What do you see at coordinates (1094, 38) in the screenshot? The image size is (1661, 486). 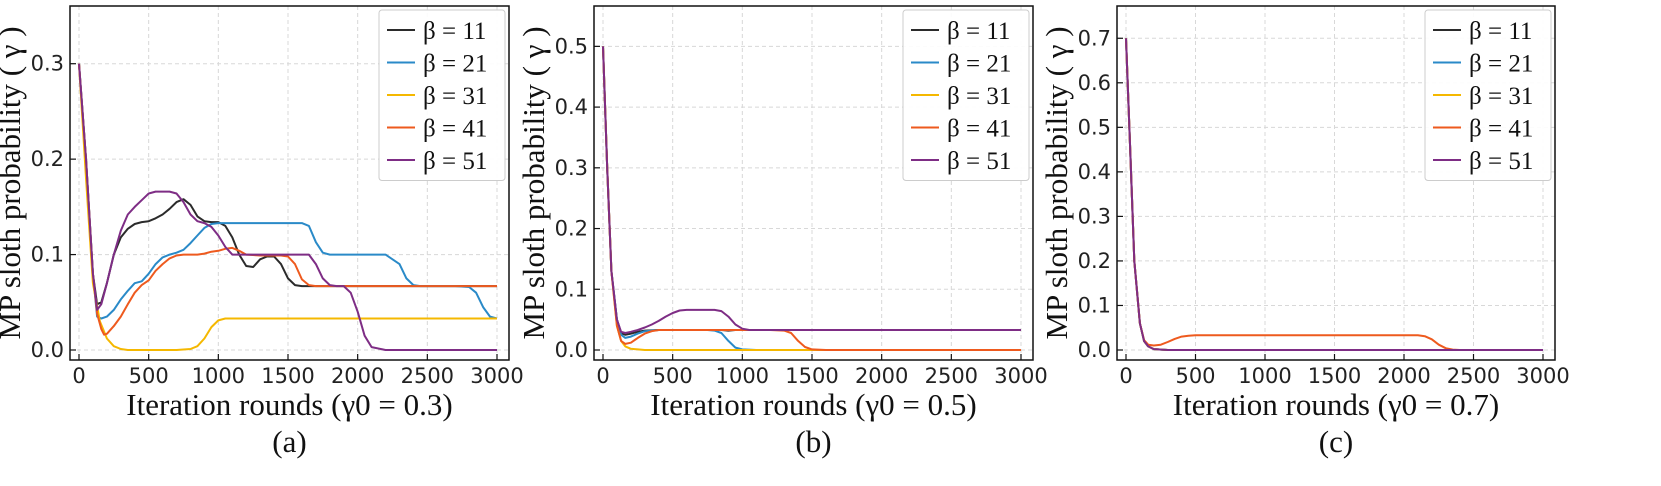 I see `y-tick-label: 0.7` at bounding box center [1094, 38].